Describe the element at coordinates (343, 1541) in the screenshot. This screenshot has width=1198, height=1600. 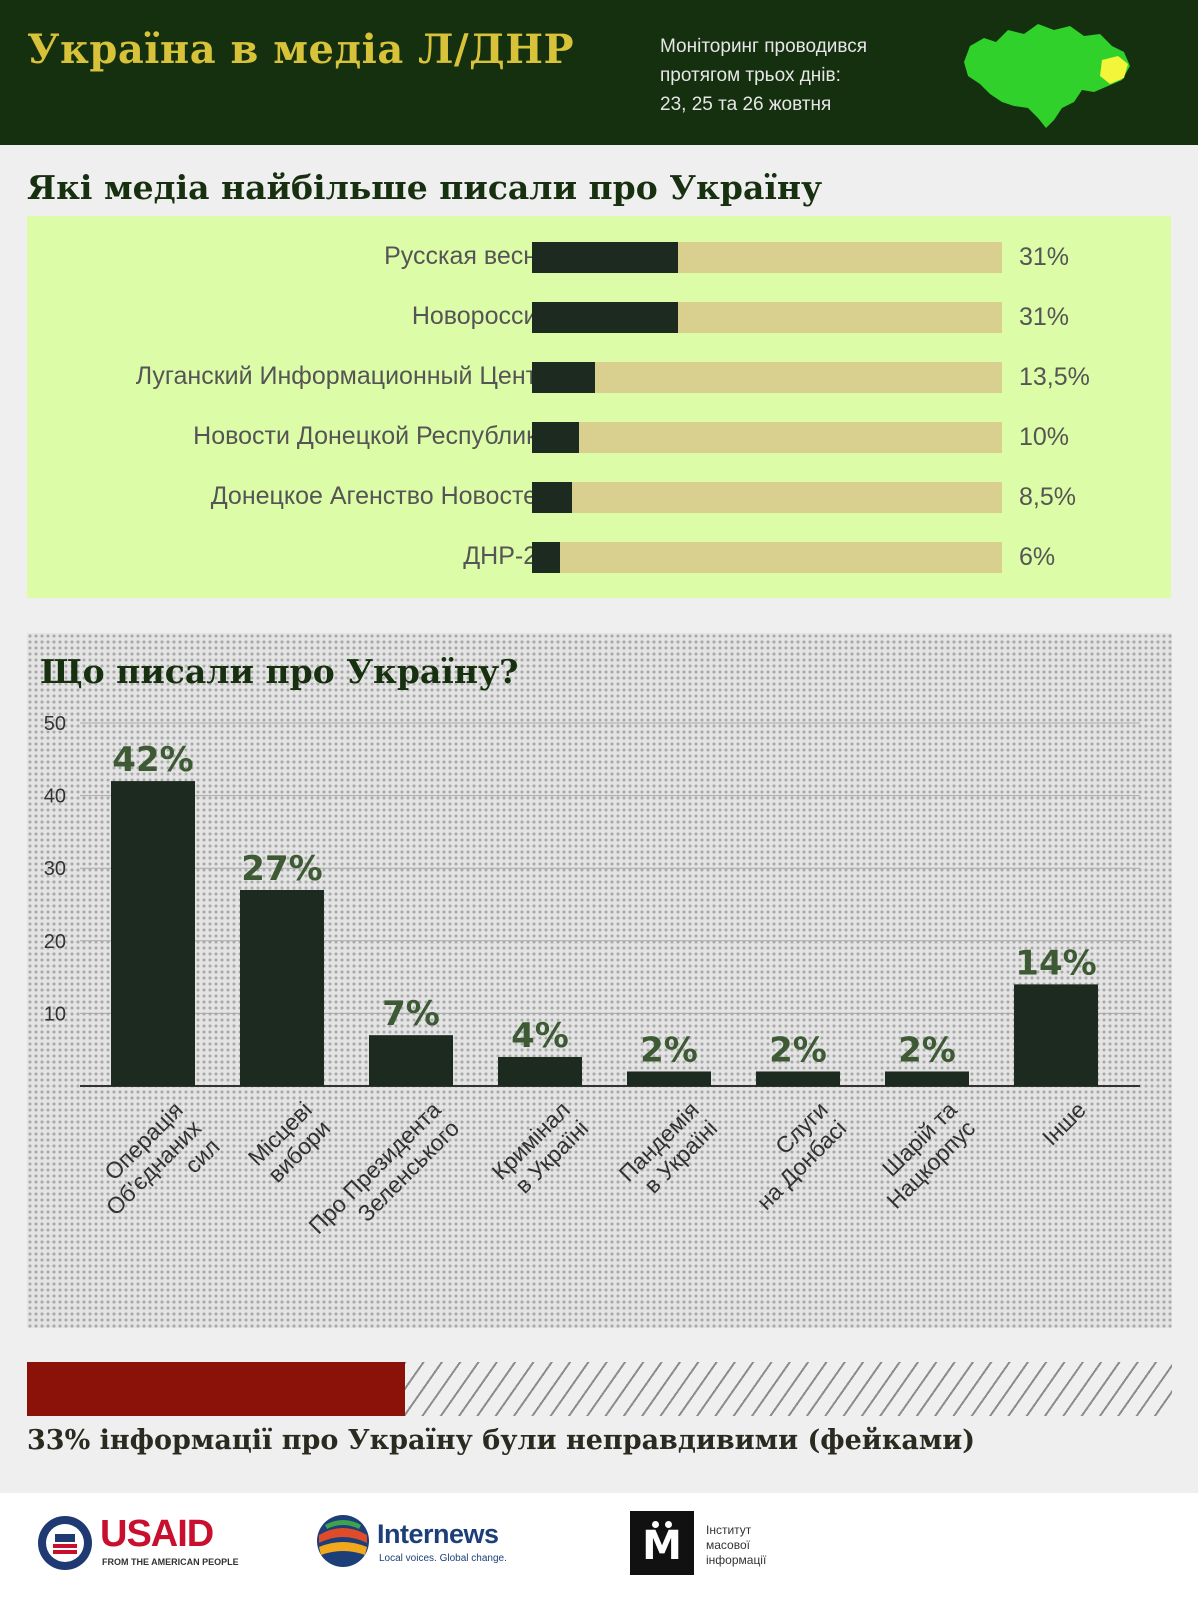
I see `internews-globe-icon` at that location.